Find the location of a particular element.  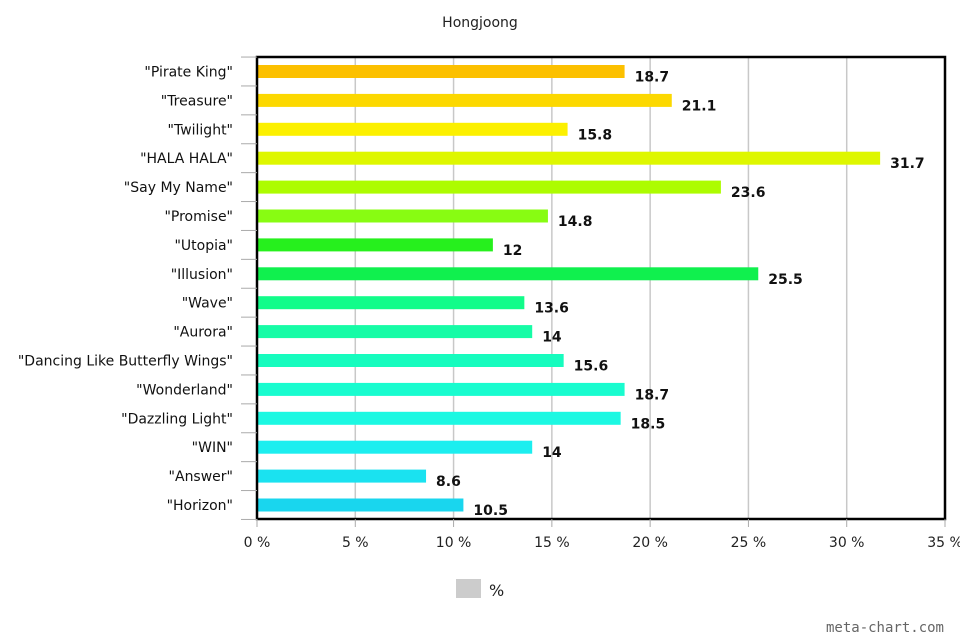

category-label: "Twilight" is located at coordinates (200, 130).